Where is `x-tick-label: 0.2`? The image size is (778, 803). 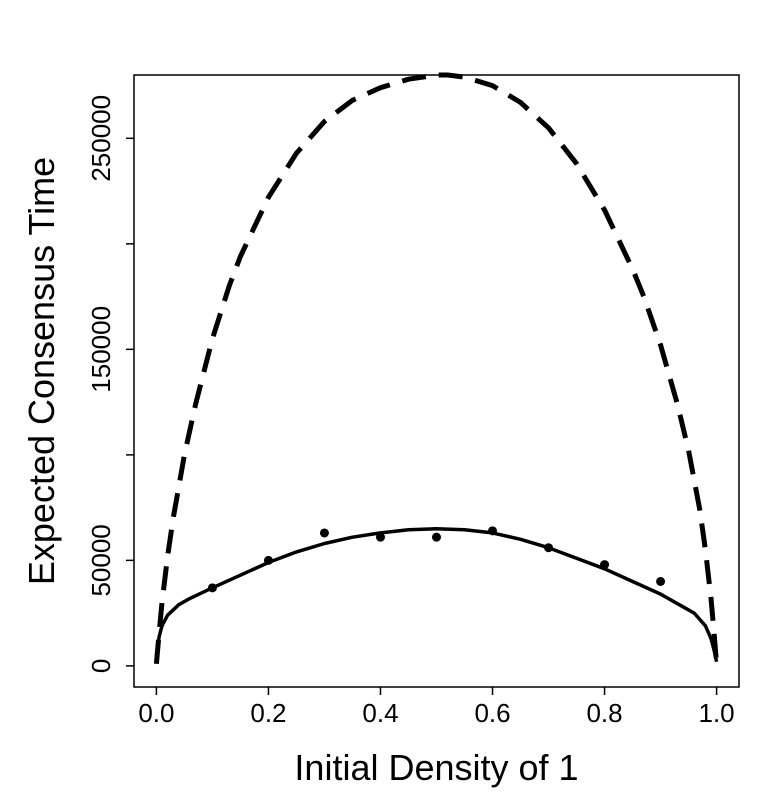
x-tick-label: 0.2 is located at coordinates (268, 713).